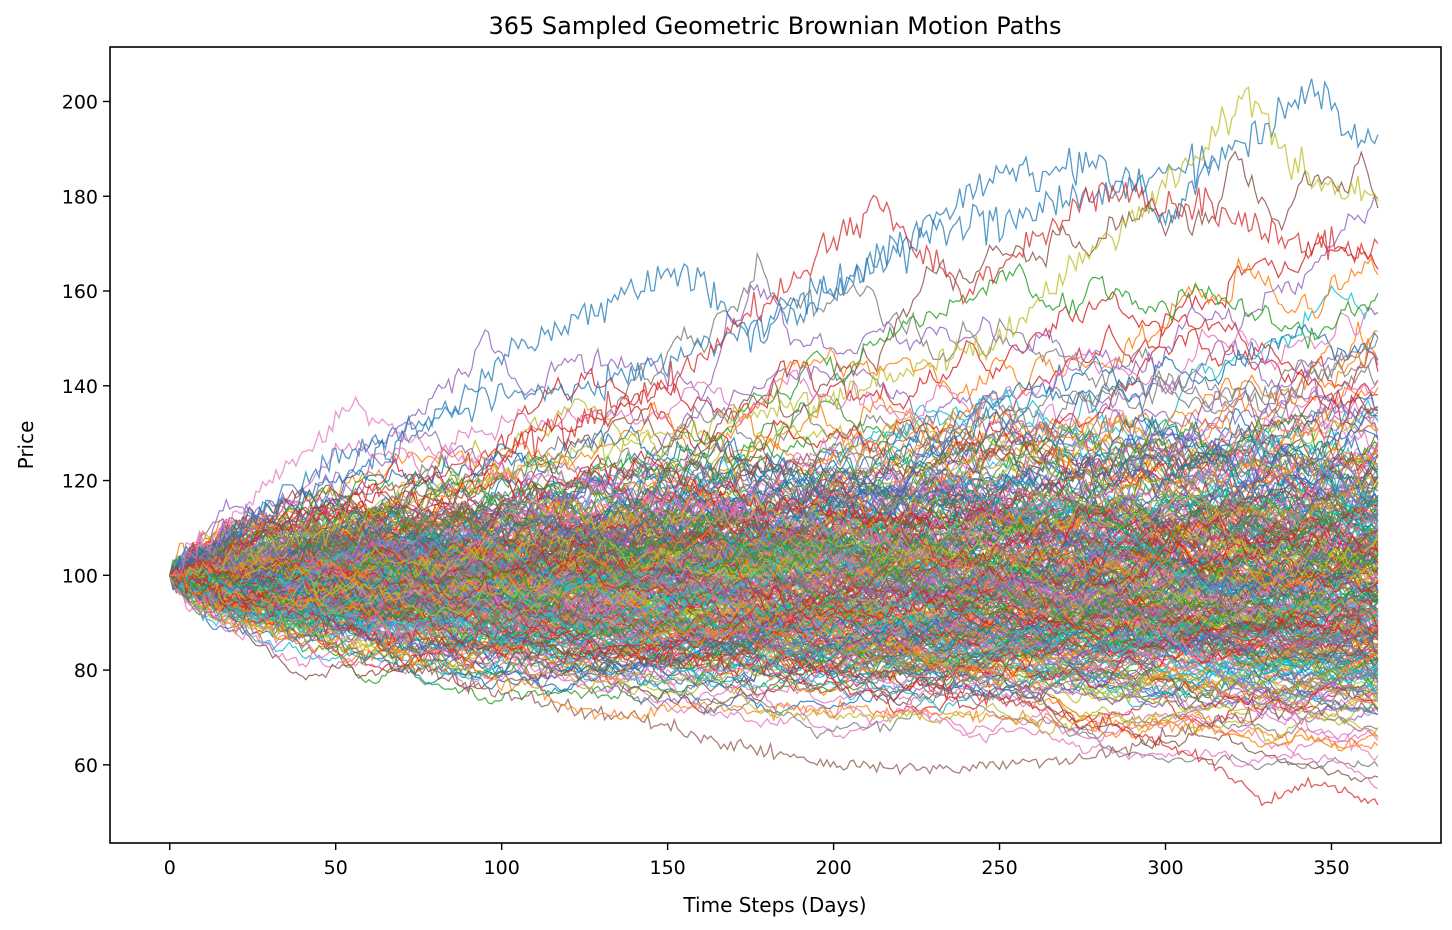 The height and width of the screenshot is (930, 1452). I want to click on x-tick-label: 350, so click(1331, 868).